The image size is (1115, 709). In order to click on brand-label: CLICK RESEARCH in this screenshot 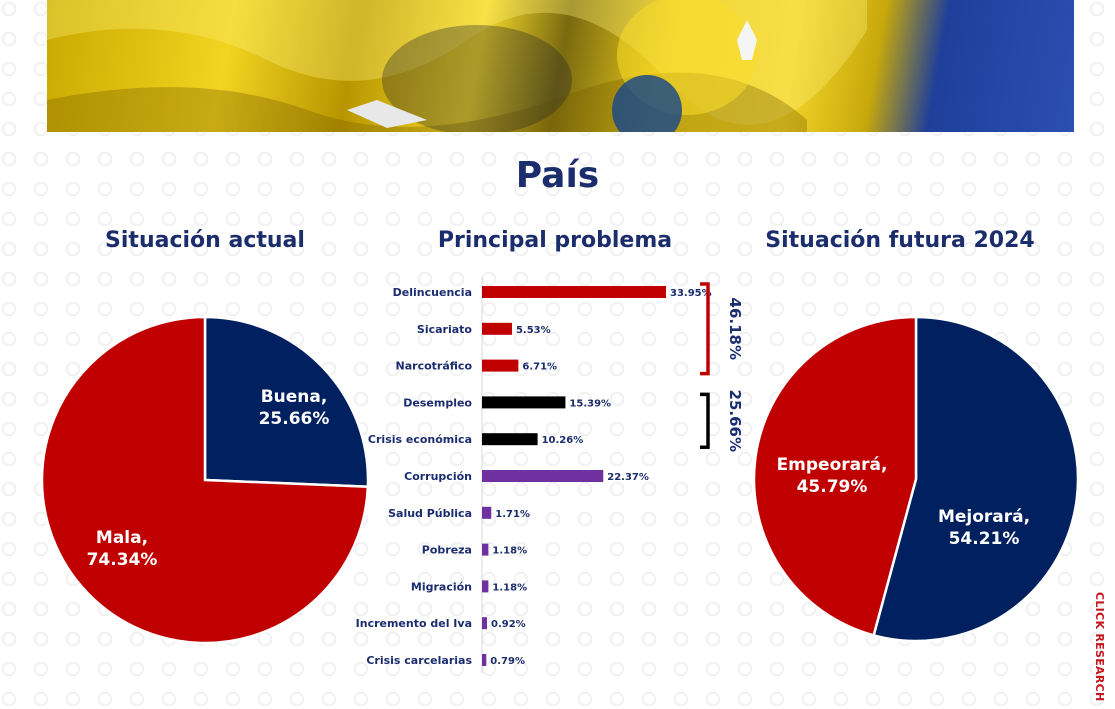, I will do `click(1099, 647)`.